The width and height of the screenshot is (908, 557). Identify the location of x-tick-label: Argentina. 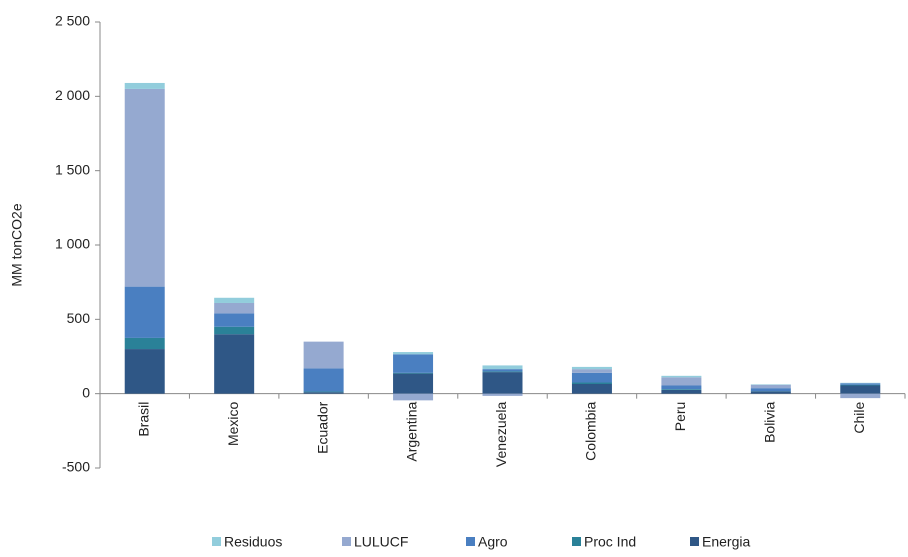
(412, 431).